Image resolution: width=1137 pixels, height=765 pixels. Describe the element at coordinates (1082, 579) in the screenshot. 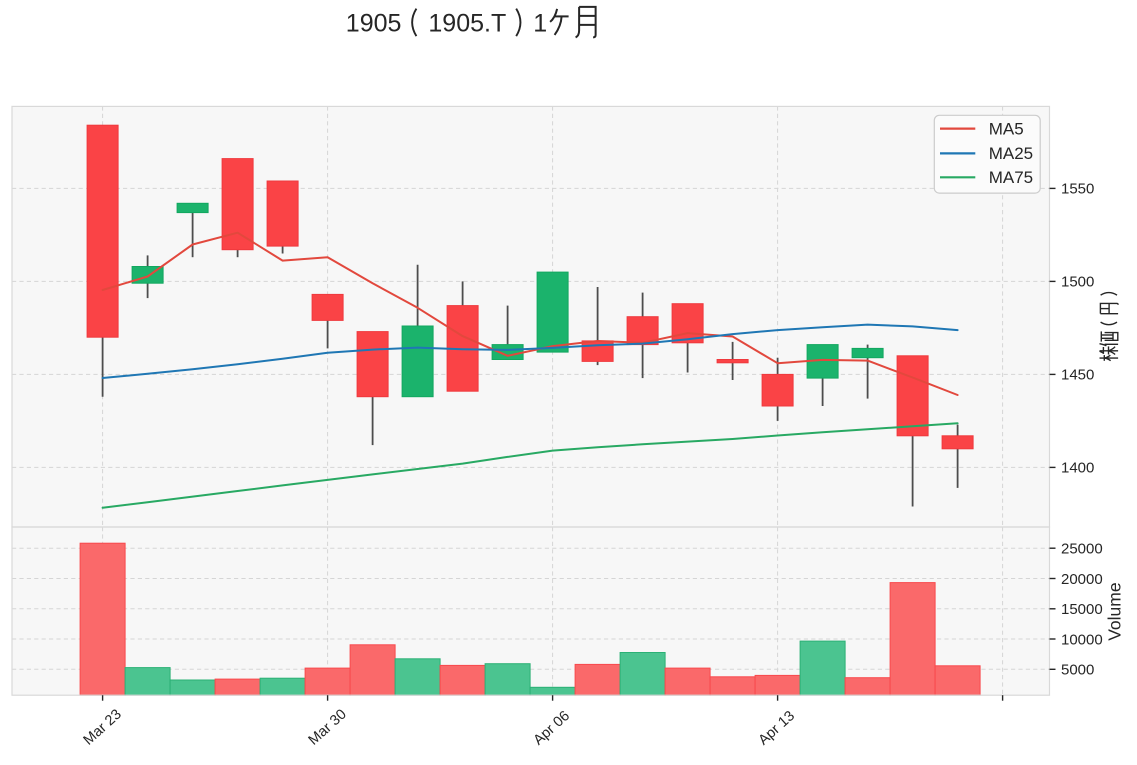

I see `svg-text: 20000` at that location.